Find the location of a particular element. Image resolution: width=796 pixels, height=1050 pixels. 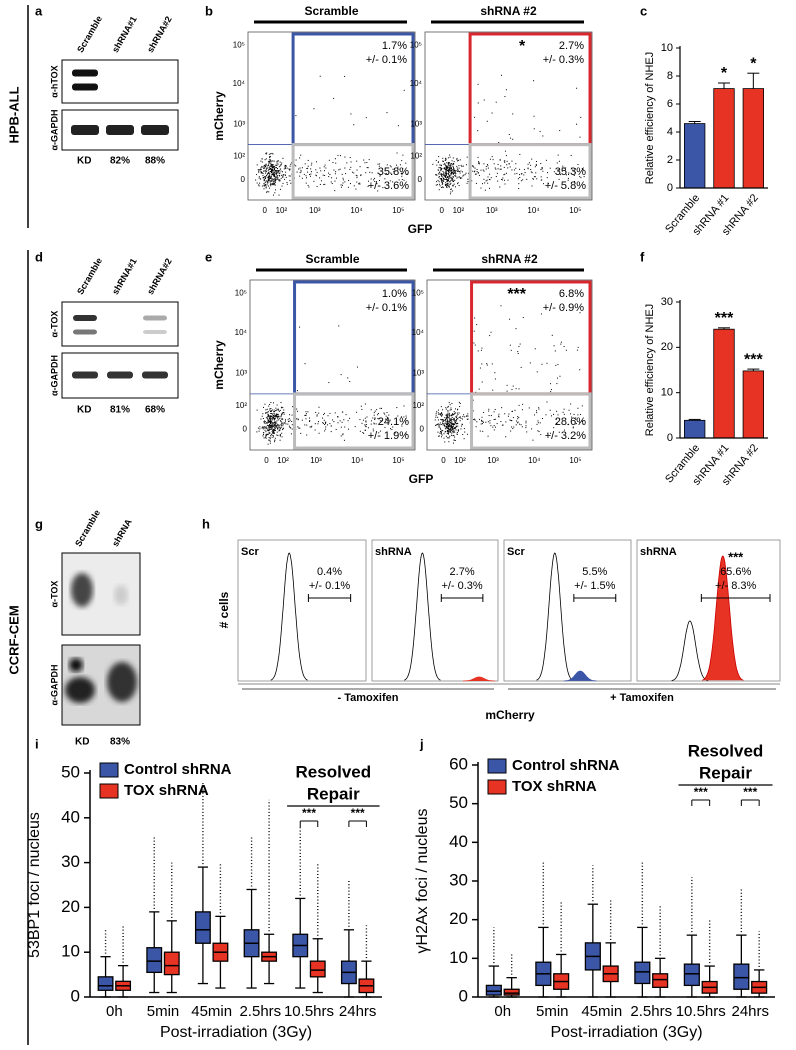

group-label: + Tamoxifen is located at coordinates (642, 698).